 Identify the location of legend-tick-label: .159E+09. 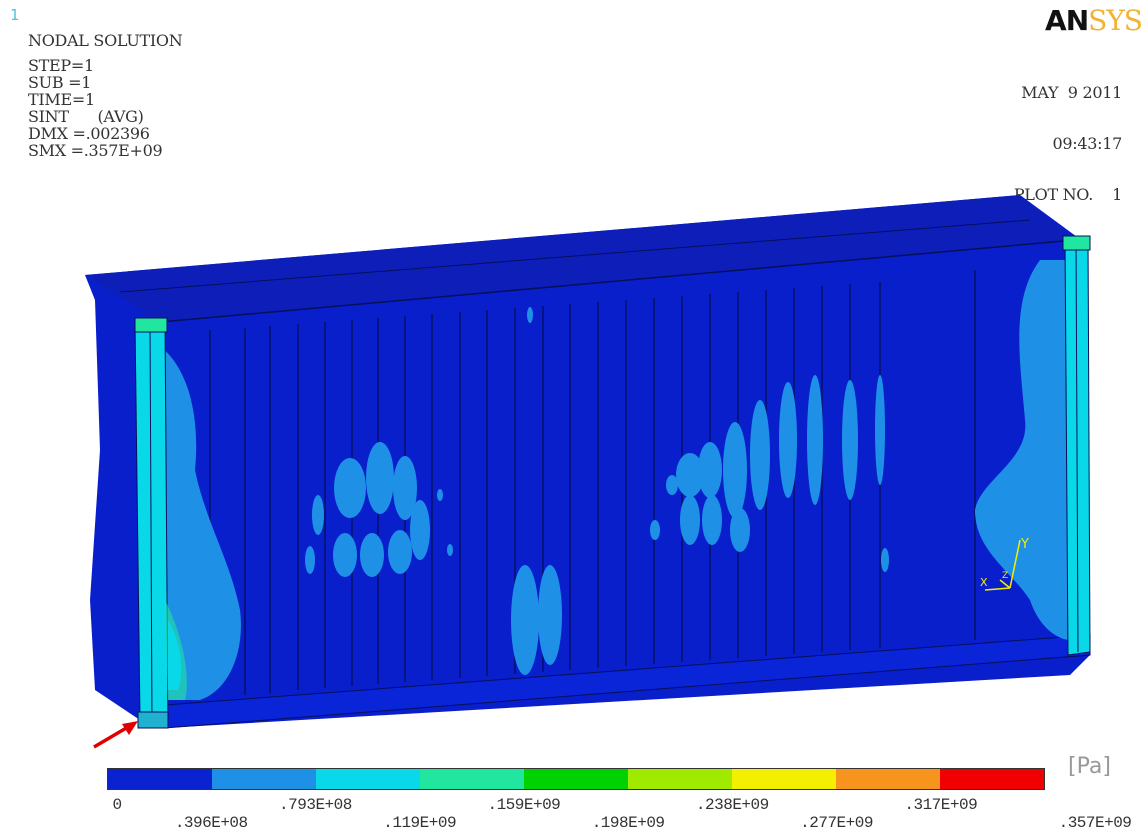
(523, 805).